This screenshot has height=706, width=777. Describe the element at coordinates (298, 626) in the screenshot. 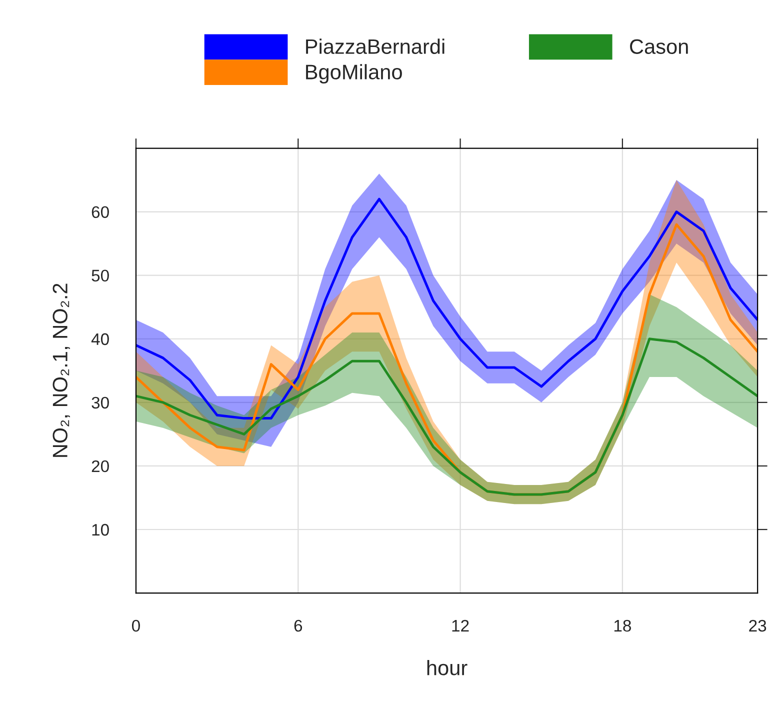

I see `x-tick-label: 6` at that location.